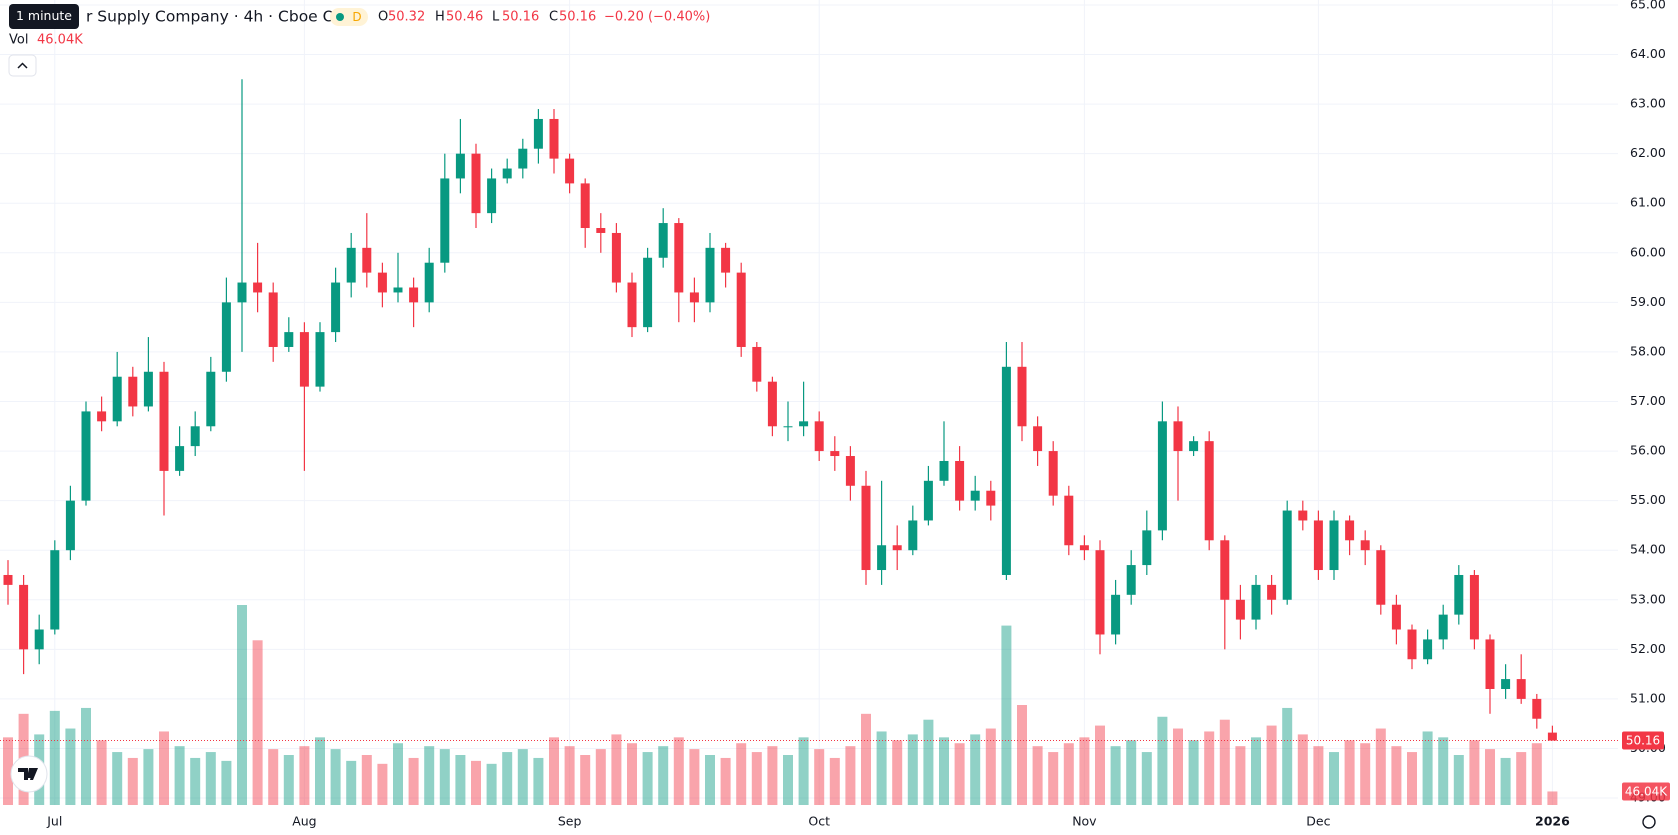 The width and height of the screenshot is (1678, 835). What do you see at coordinates (220, 17) in the screenshot?
I see `symbol-title: r Supply Company · 4h · Cboe One` at bounding box center [220, 17].